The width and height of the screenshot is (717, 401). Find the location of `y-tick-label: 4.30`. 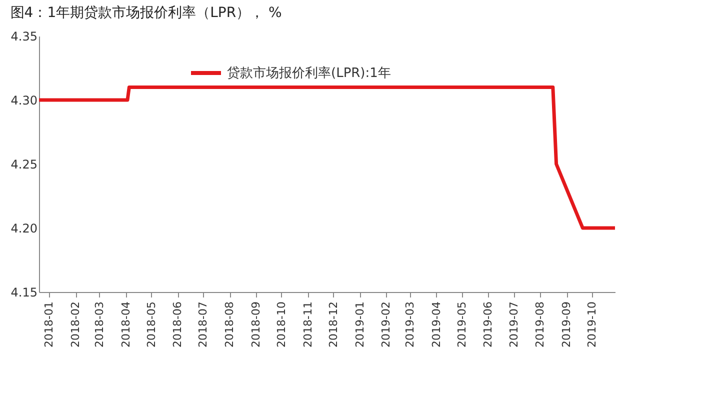

y-tick-label: 4.30 is located at coordinates (24, 101).